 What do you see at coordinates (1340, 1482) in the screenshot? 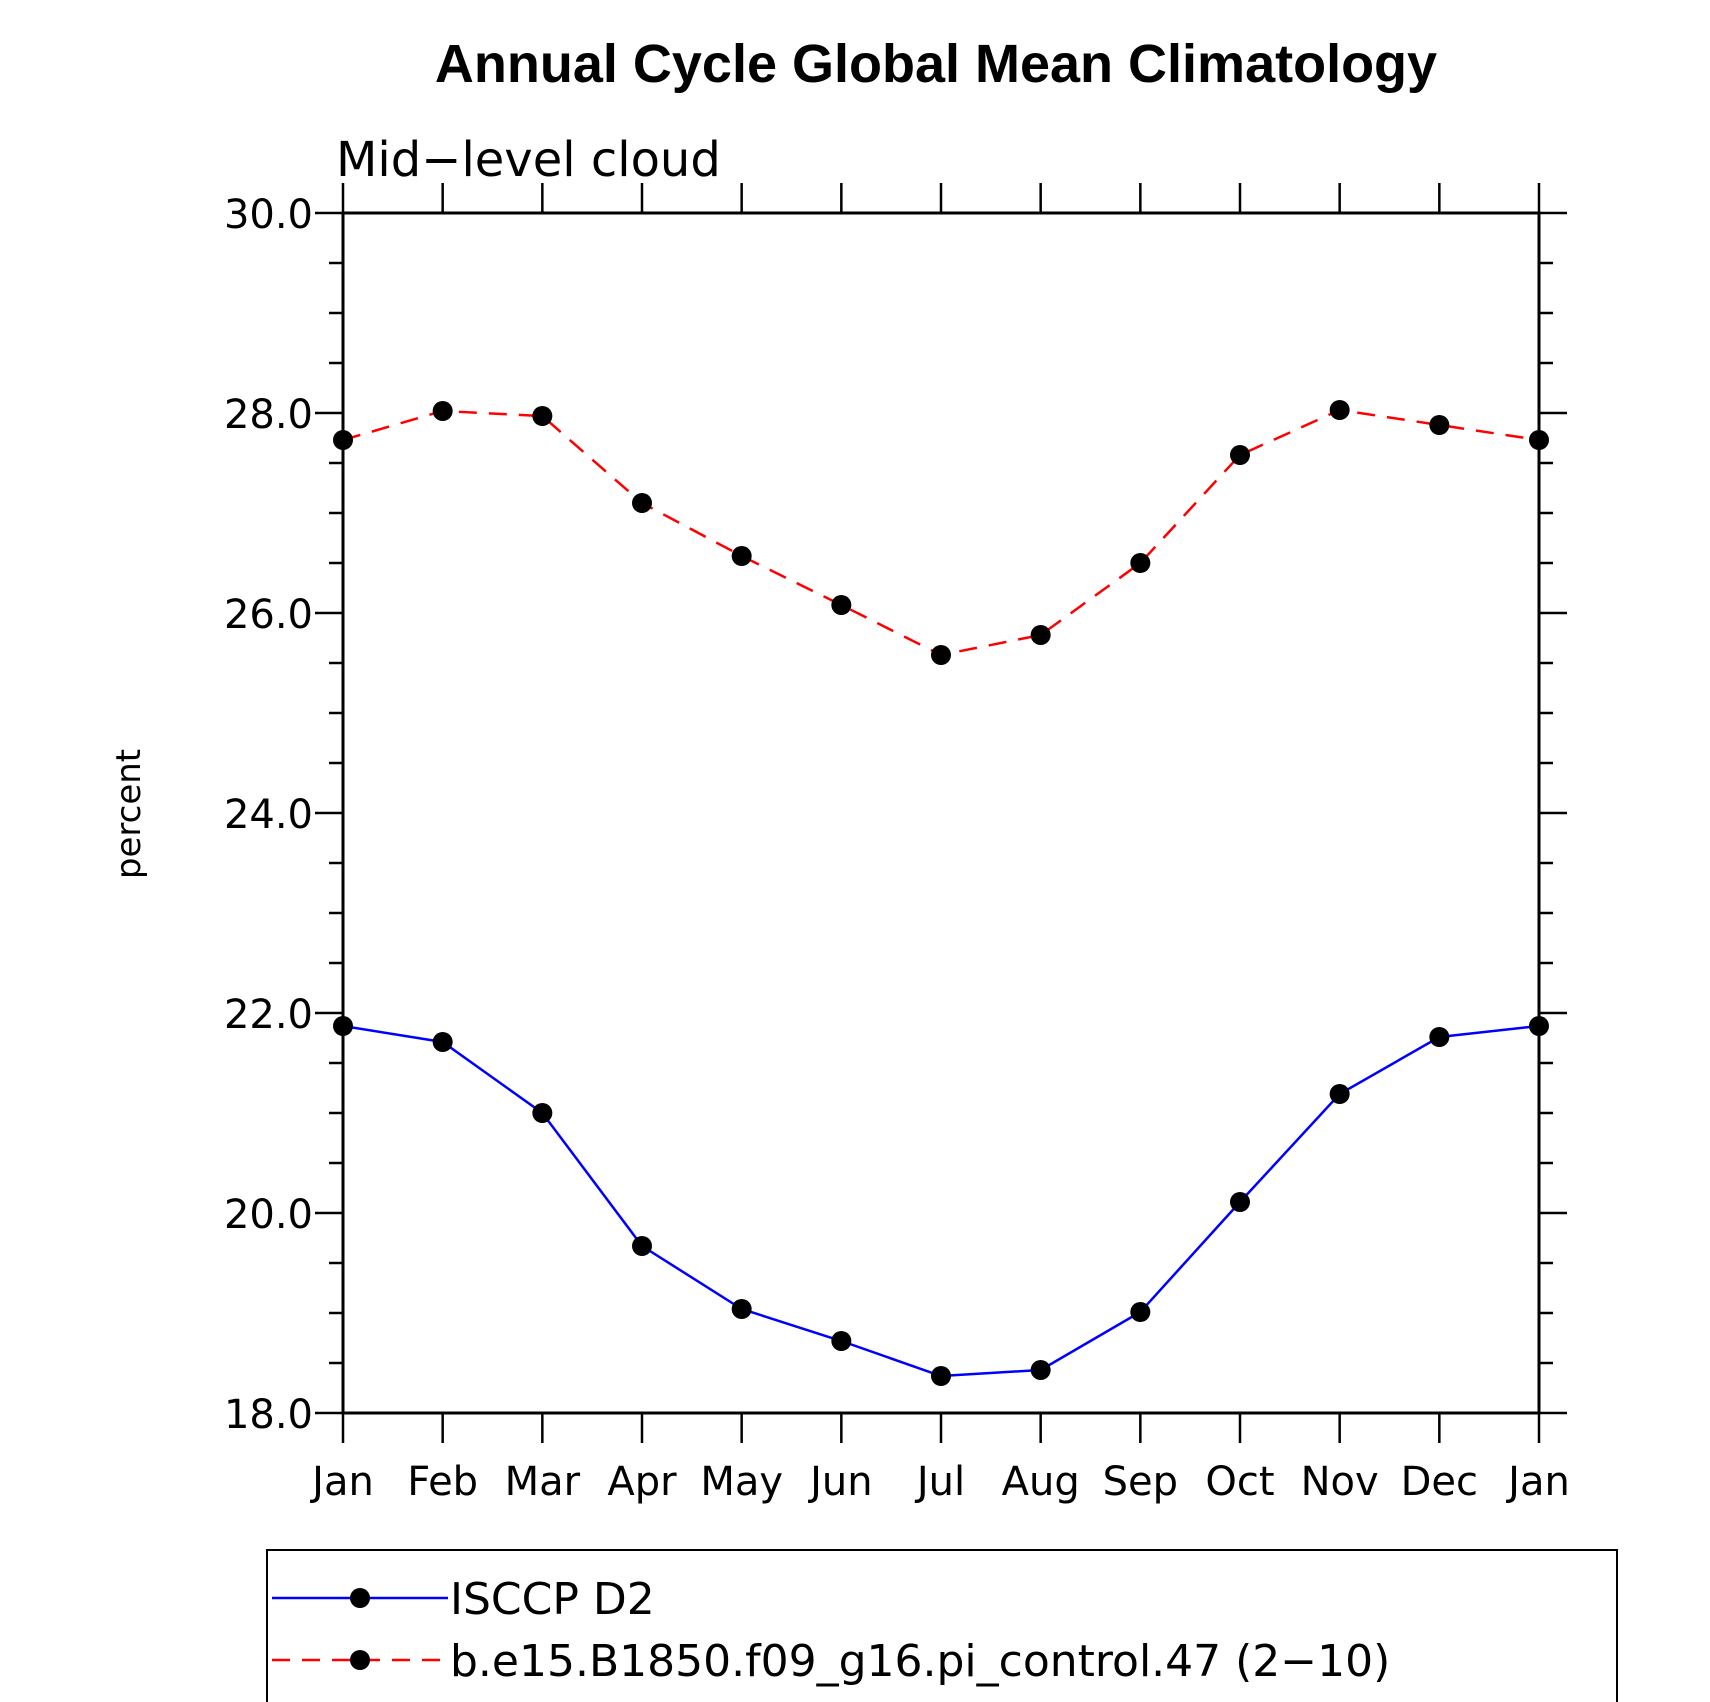
I see `x-tick-label: Nov` at bounding box center [1340, 1482].